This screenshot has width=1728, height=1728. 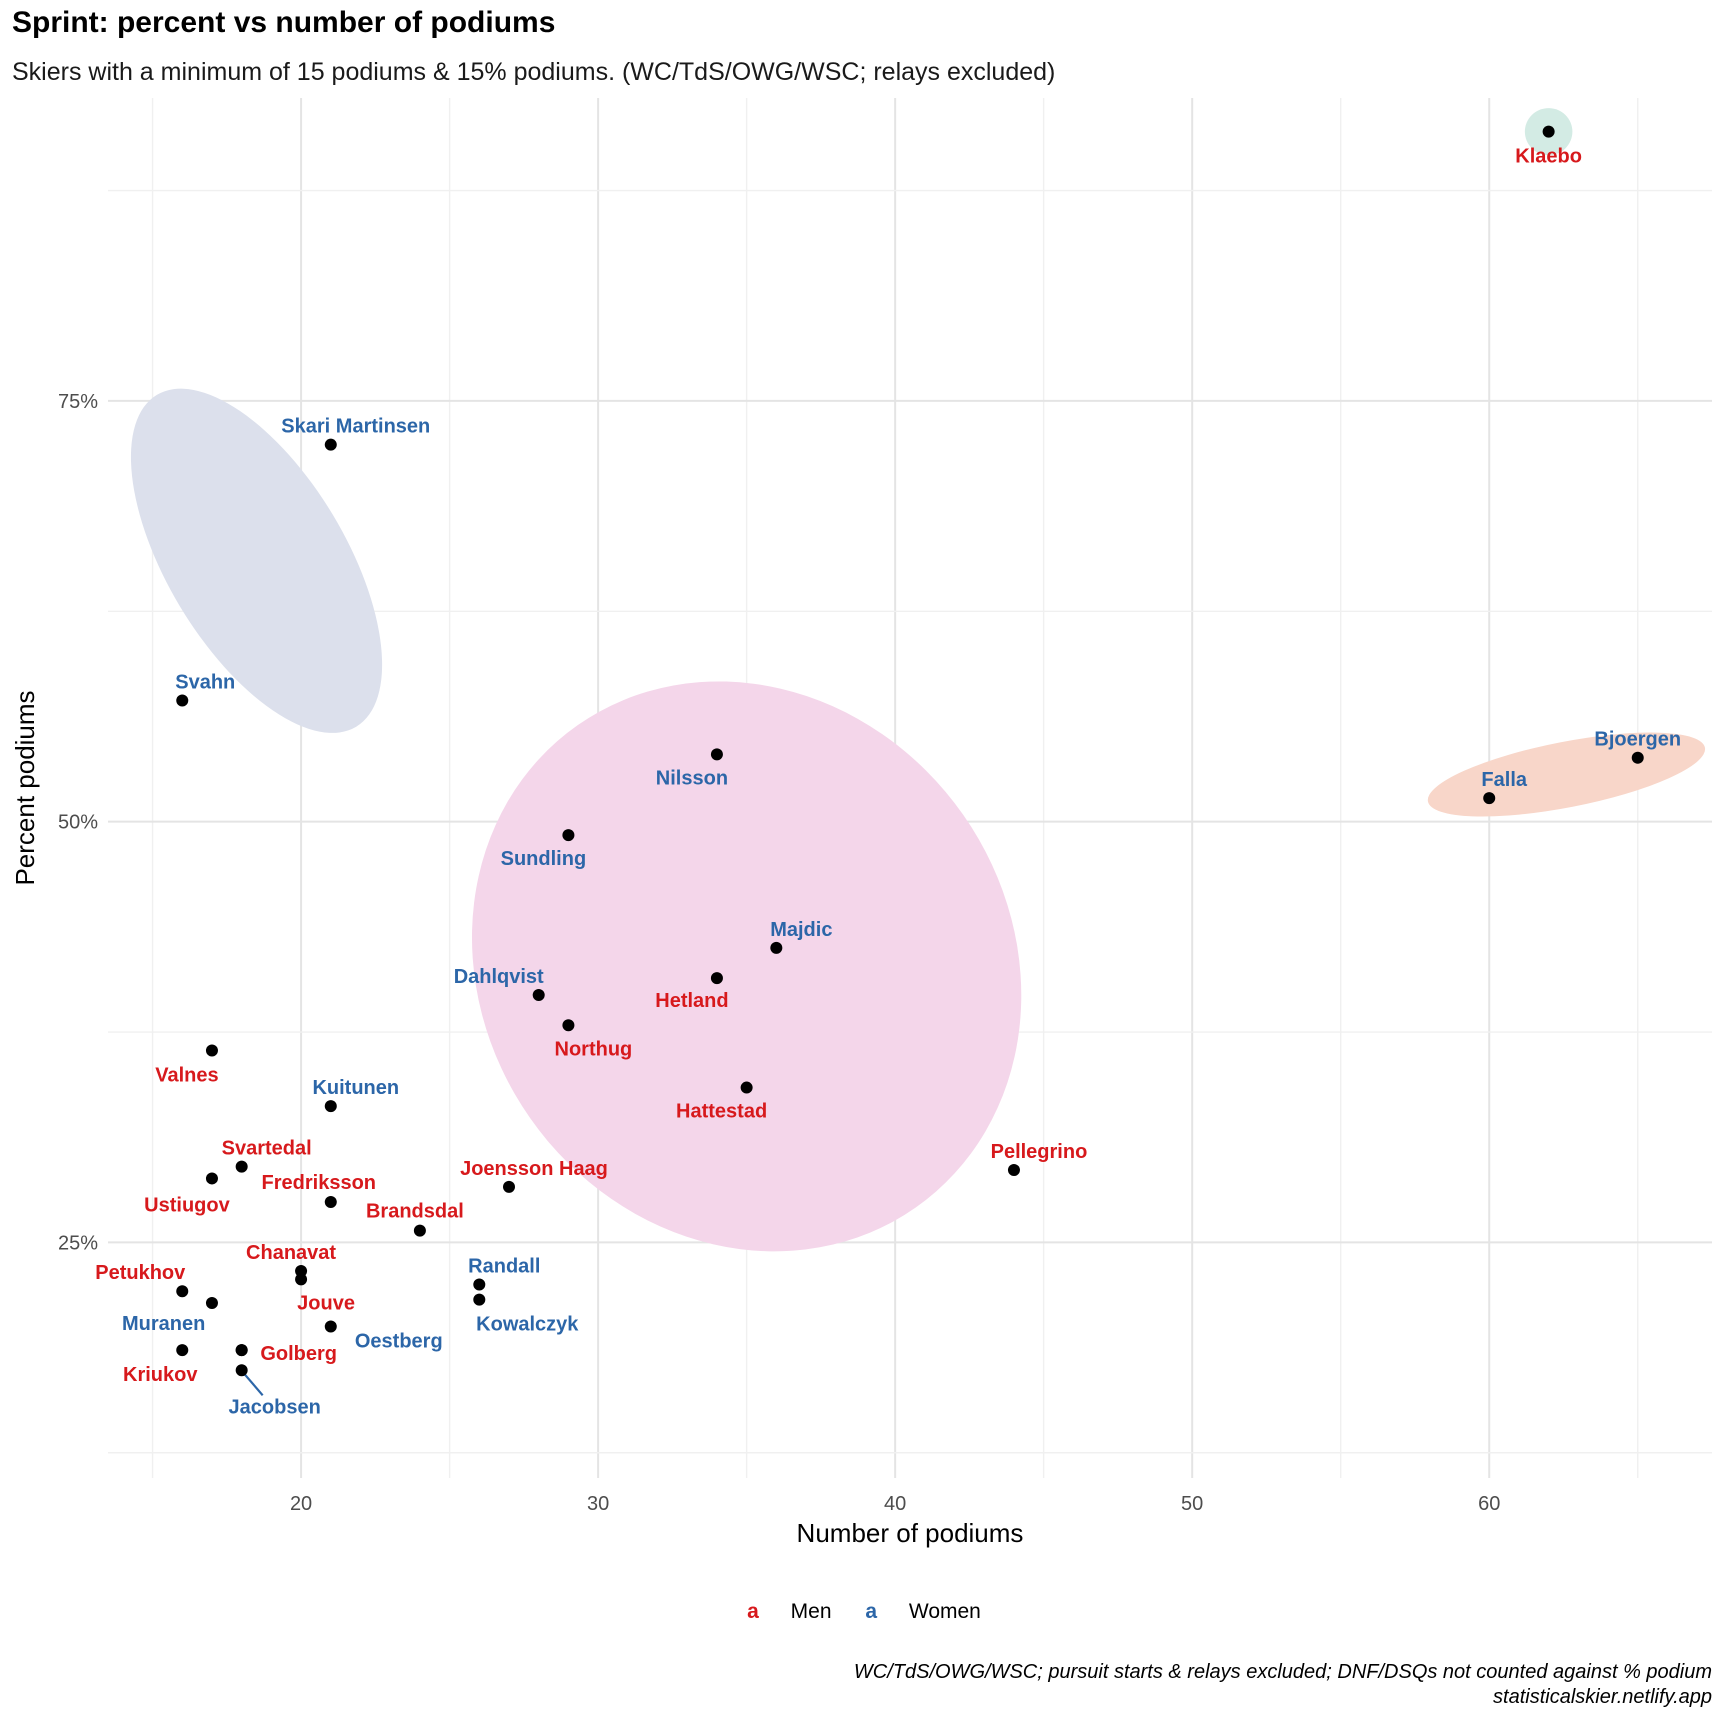 I want to click on legend-key-men: a, so click(x=753, y=1611).